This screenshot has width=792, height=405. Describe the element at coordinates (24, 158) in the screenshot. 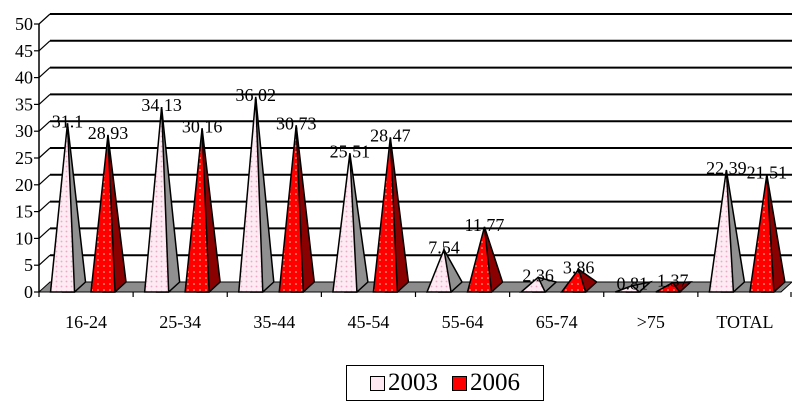

I see `y-tick-label: 25` at that location.